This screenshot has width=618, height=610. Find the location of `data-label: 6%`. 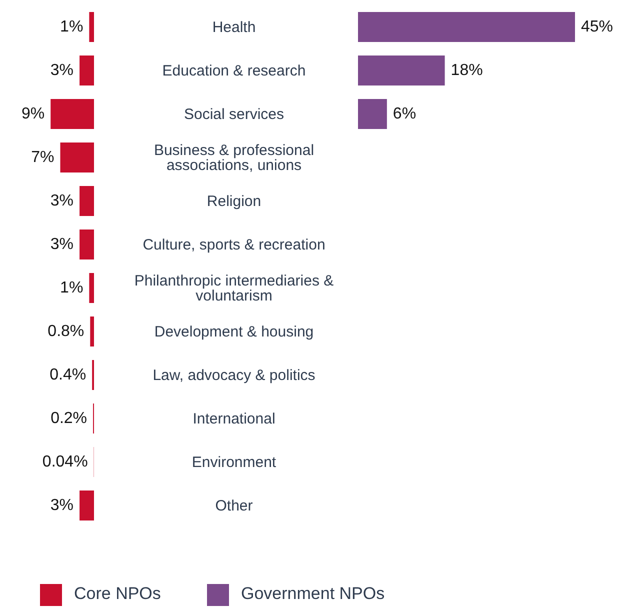

data-label: 6% is located at coordinates (404, 114).